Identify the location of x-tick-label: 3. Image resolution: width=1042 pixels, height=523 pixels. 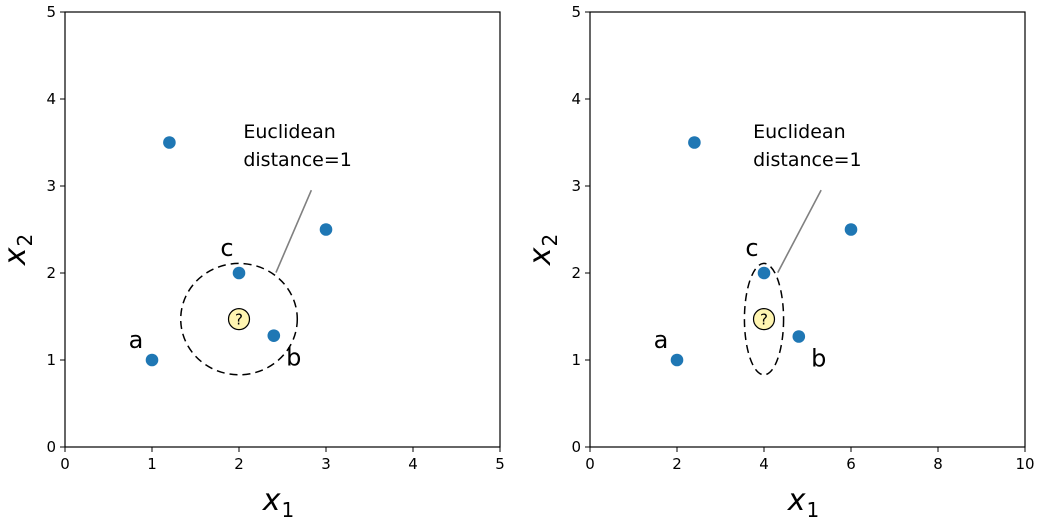
(326, 464).